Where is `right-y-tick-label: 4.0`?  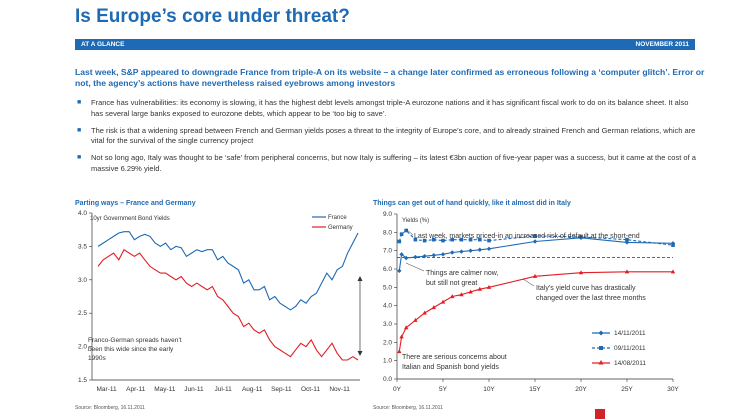
right-y-tick-label: 4.0 is located at coordinates (387, 306).